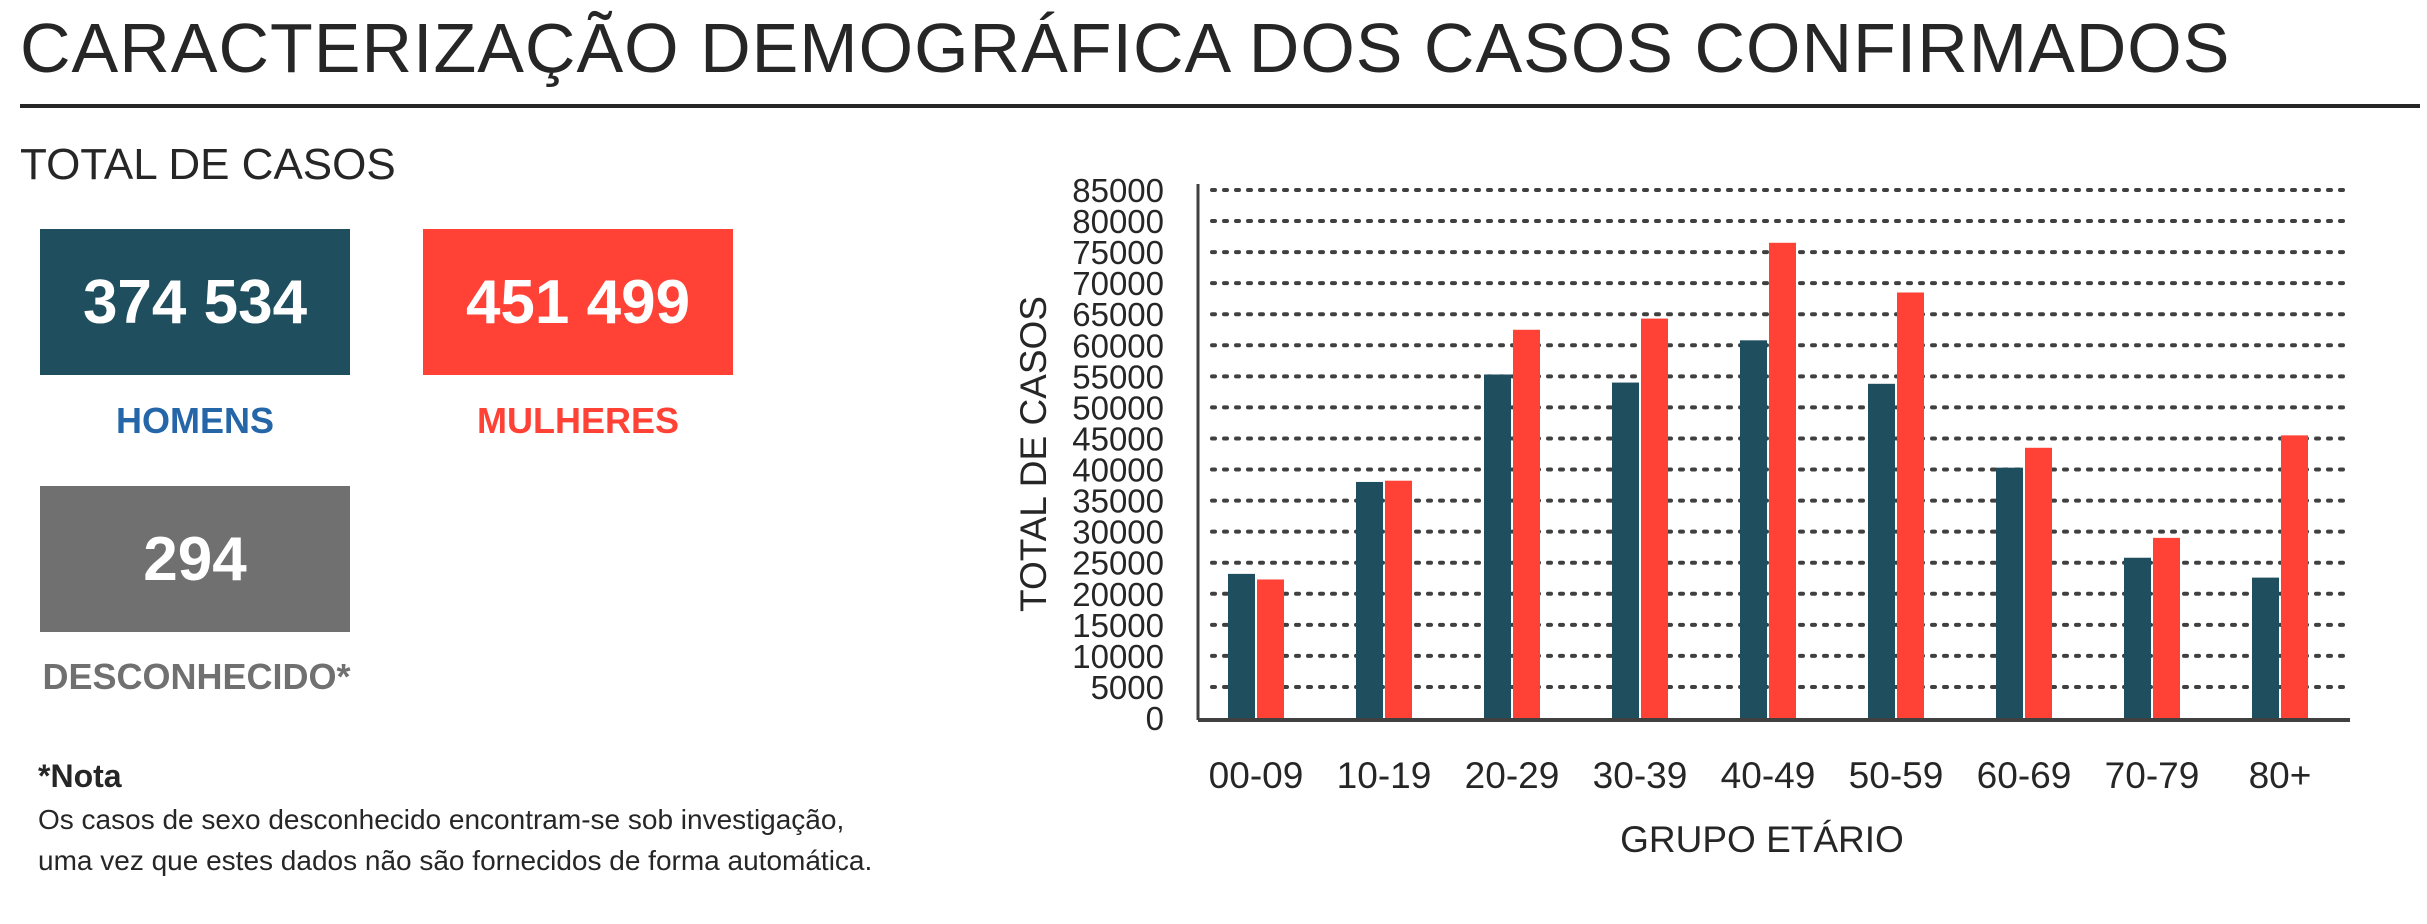 The height and width of the screenshot is (924, 2427). I want to click on y-tick-label: 75000, so click(1118, 252).